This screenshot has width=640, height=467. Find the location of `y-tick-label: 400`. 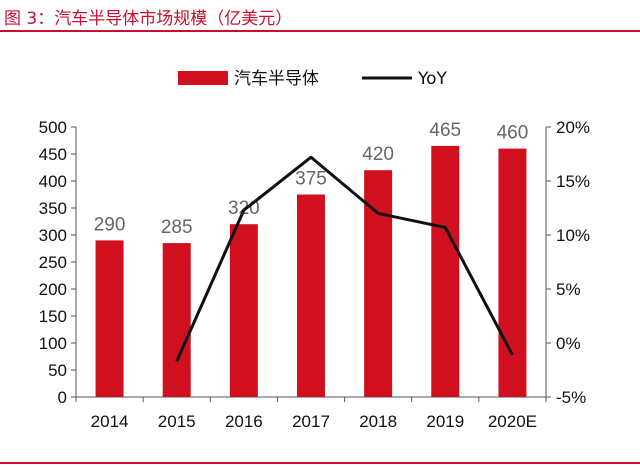

y-tick-label: 400 is located at coordinates (53, 181).